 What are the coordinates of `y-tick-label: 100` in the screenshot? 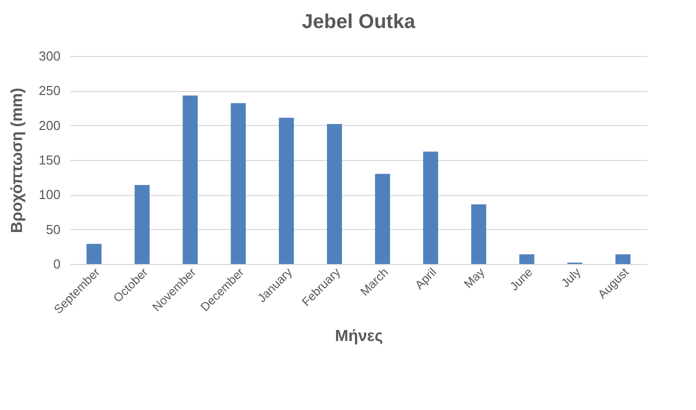 It's located at (49, 194).